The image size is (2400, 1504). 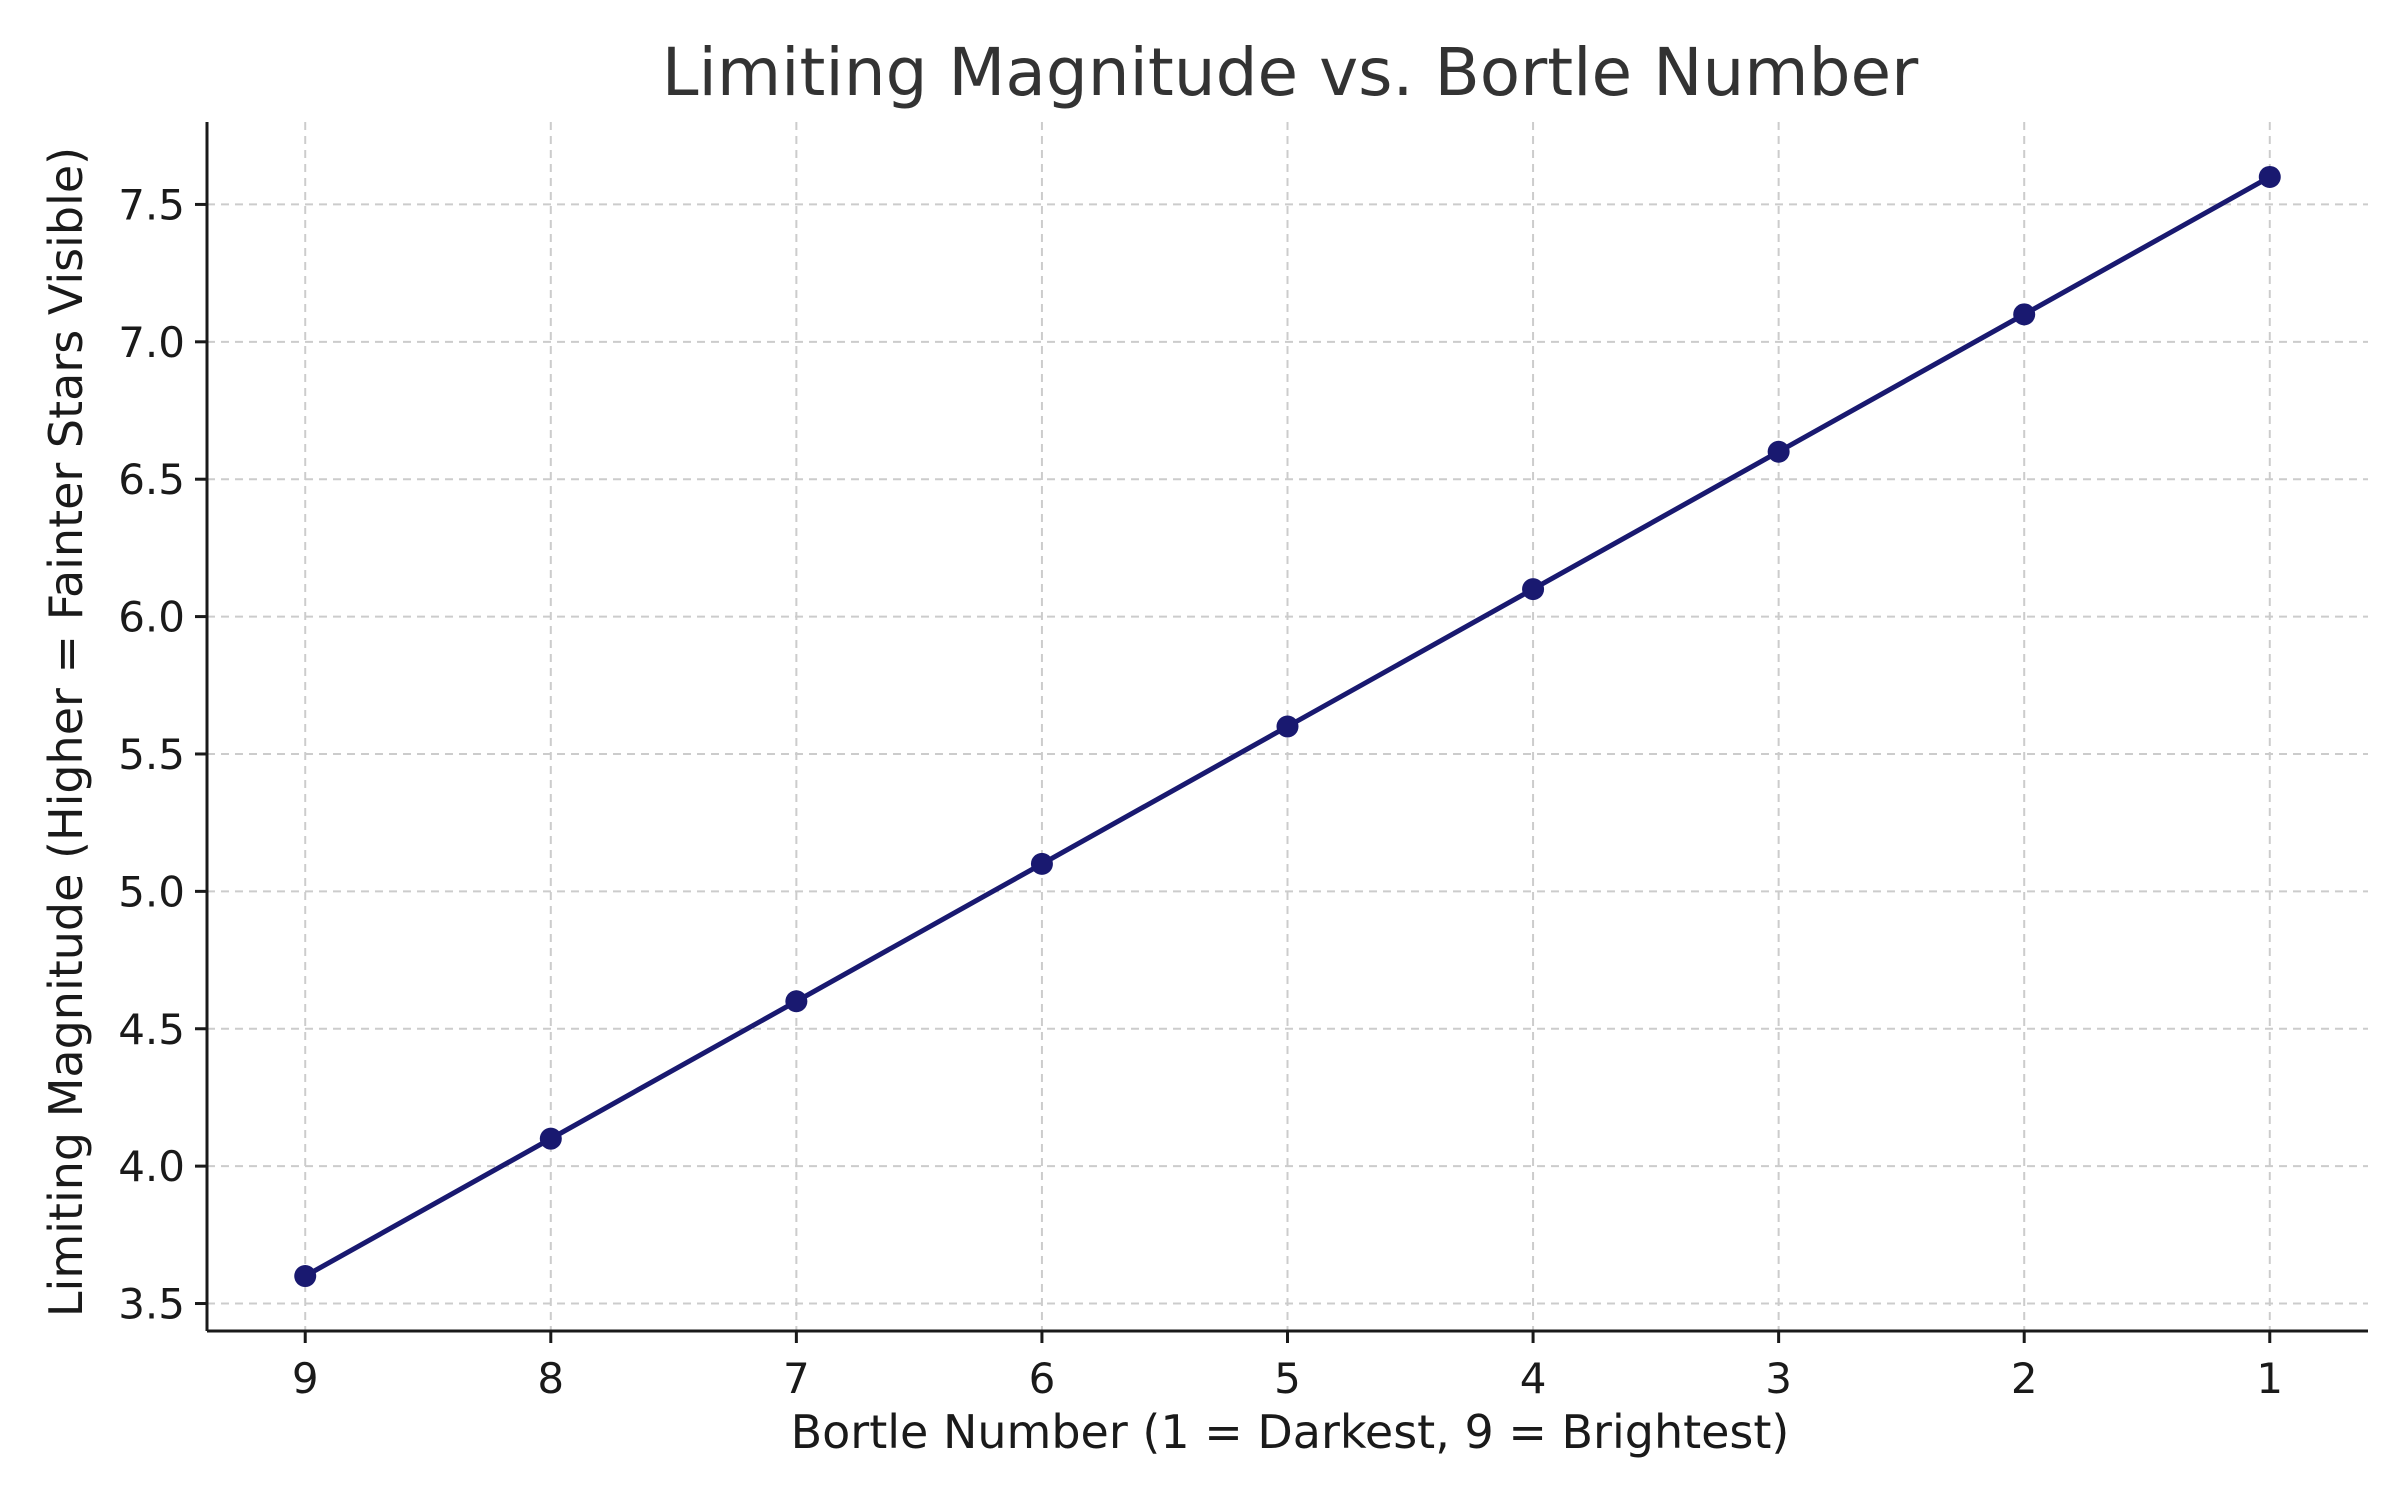 I want to click on y-tick-label: 6.0, so click(x=151, y=617).